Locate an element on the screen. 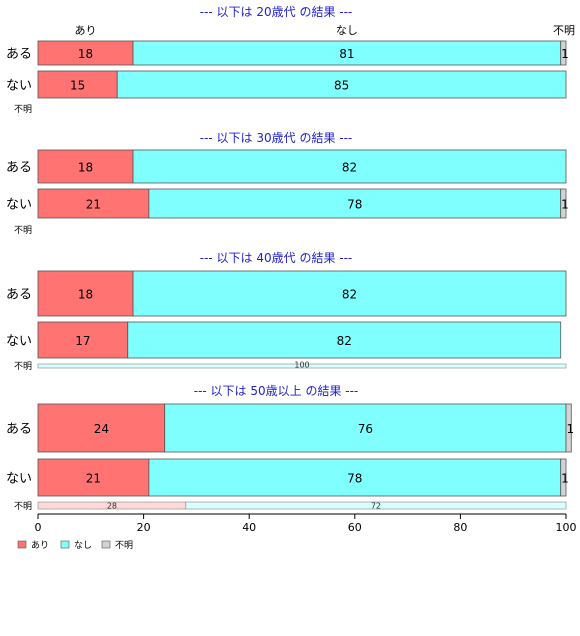 Image resolution: width=580 pixels, height=636 pixels. category-top-label: あり is located at coordinates (86, 30).